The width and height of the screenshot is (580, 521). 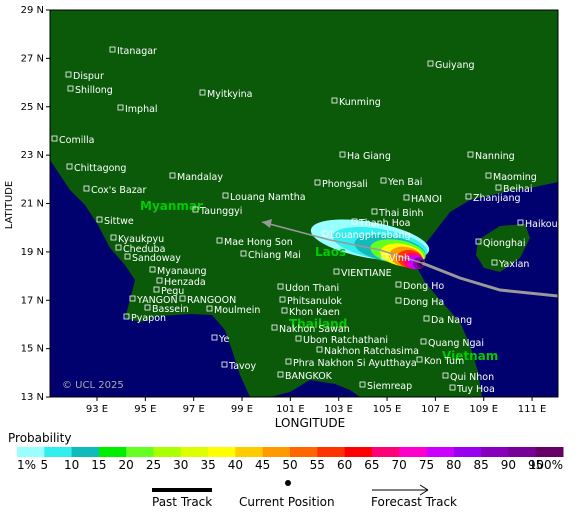 What do you see at coordinates (100, 168) in the screenshot?
I see `city-label: Chittagong` at bounding box center [100, 168].